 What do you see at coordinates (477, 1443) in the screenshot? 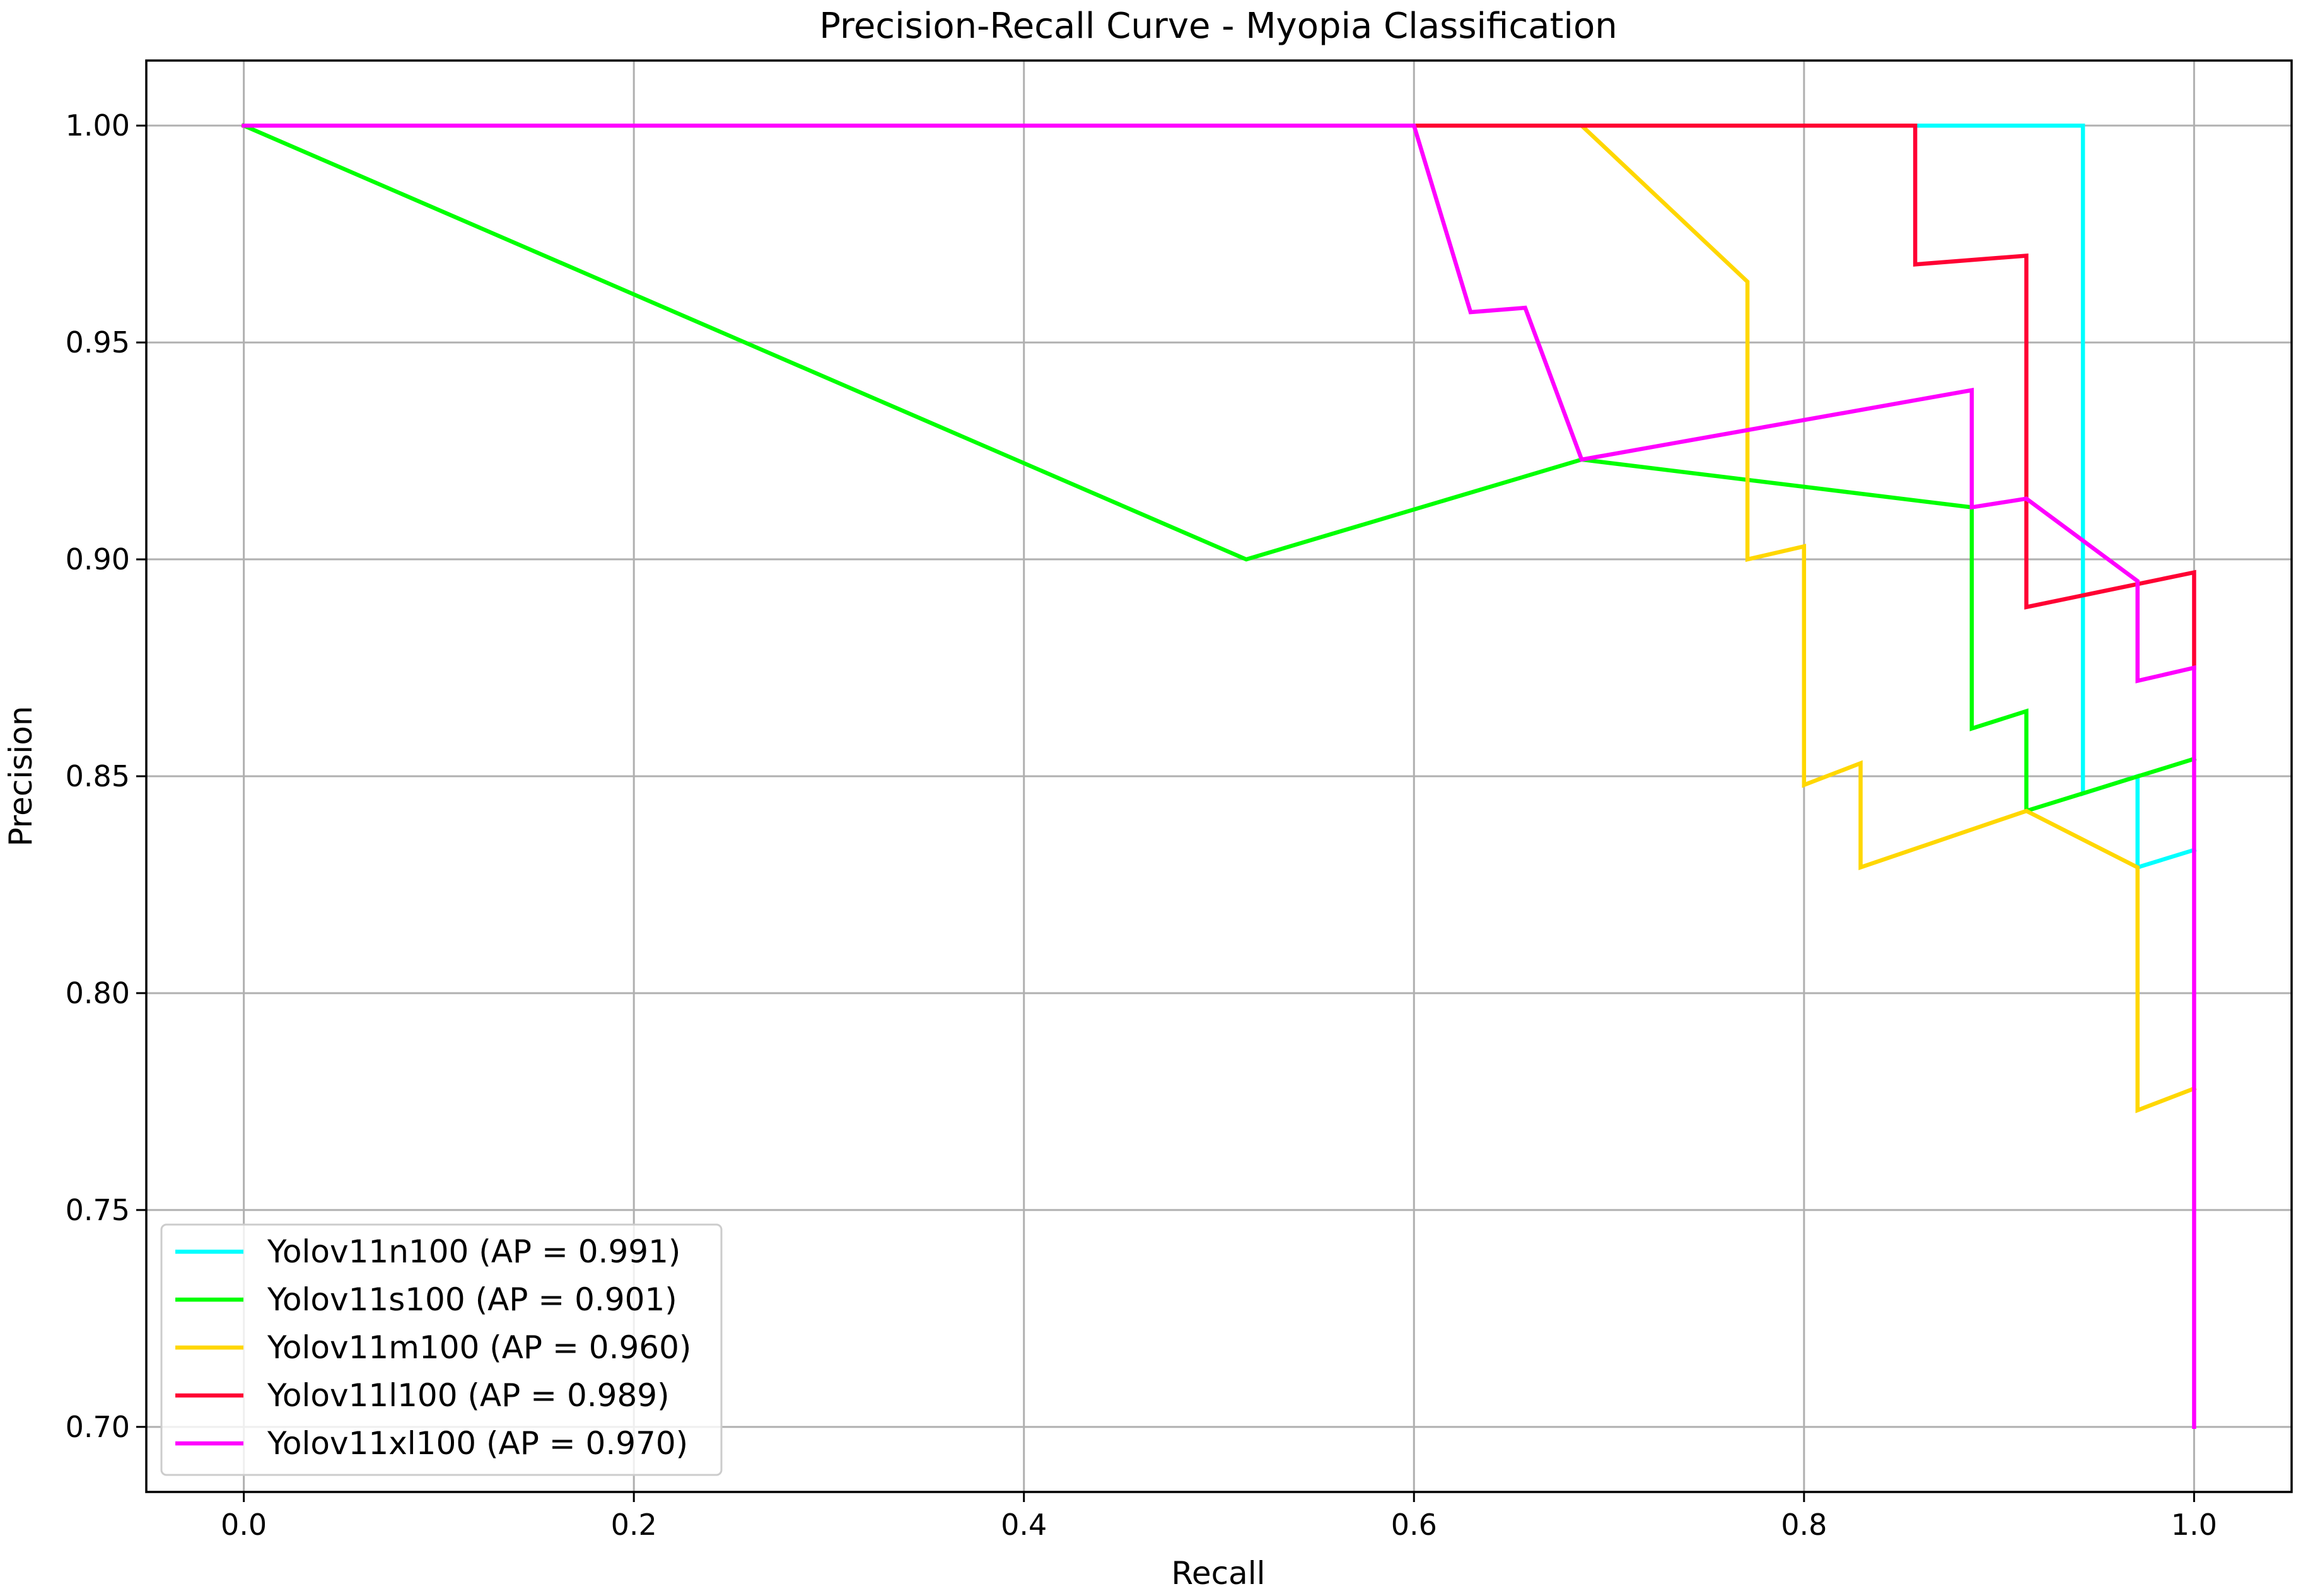
I see `legend-entry-label: Yolov11xl100 (AP = 0.970)` at bounding box center [477, 1443].